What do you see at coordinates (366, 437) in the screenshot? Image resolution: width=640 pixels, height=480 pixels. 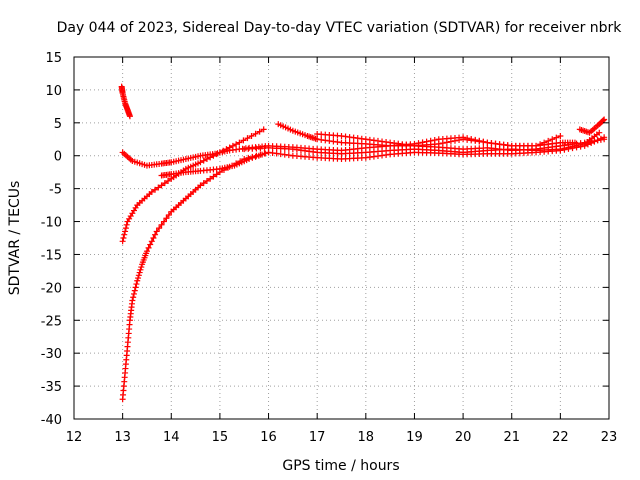 I see `x-tick-label: 18` at bounding box center [366, 437].